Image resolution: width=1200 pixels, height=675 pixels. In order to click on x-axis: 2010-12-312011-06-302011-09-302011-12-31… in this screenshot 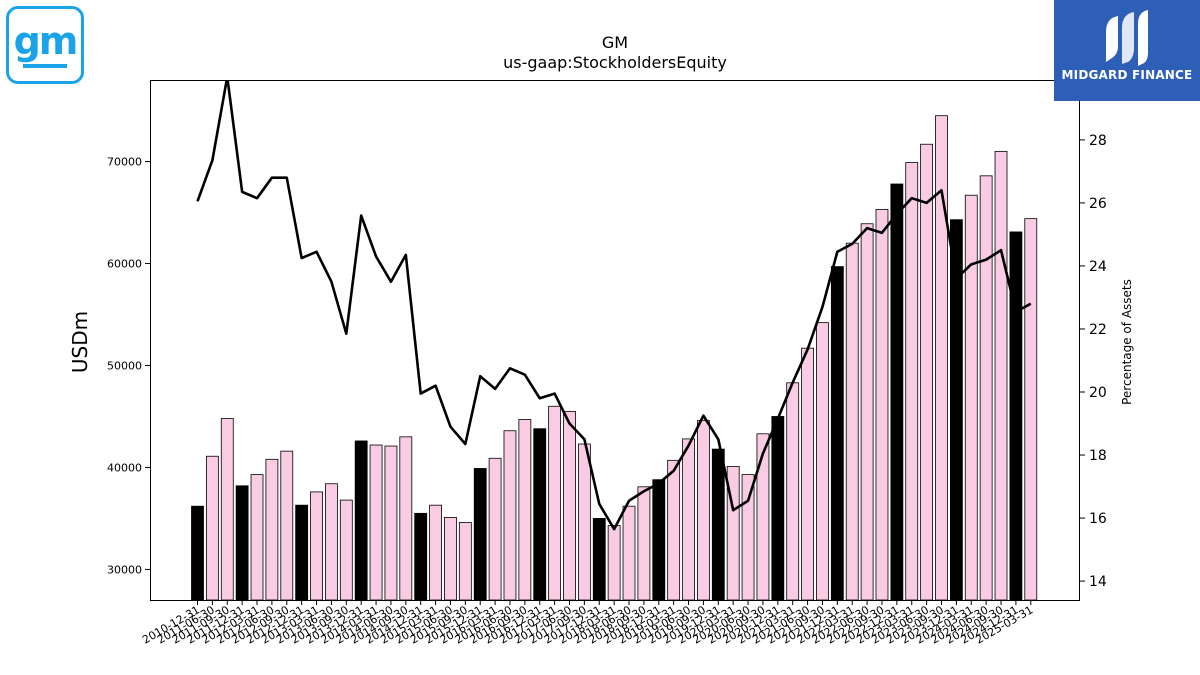, I will do `click(587, 623)`.